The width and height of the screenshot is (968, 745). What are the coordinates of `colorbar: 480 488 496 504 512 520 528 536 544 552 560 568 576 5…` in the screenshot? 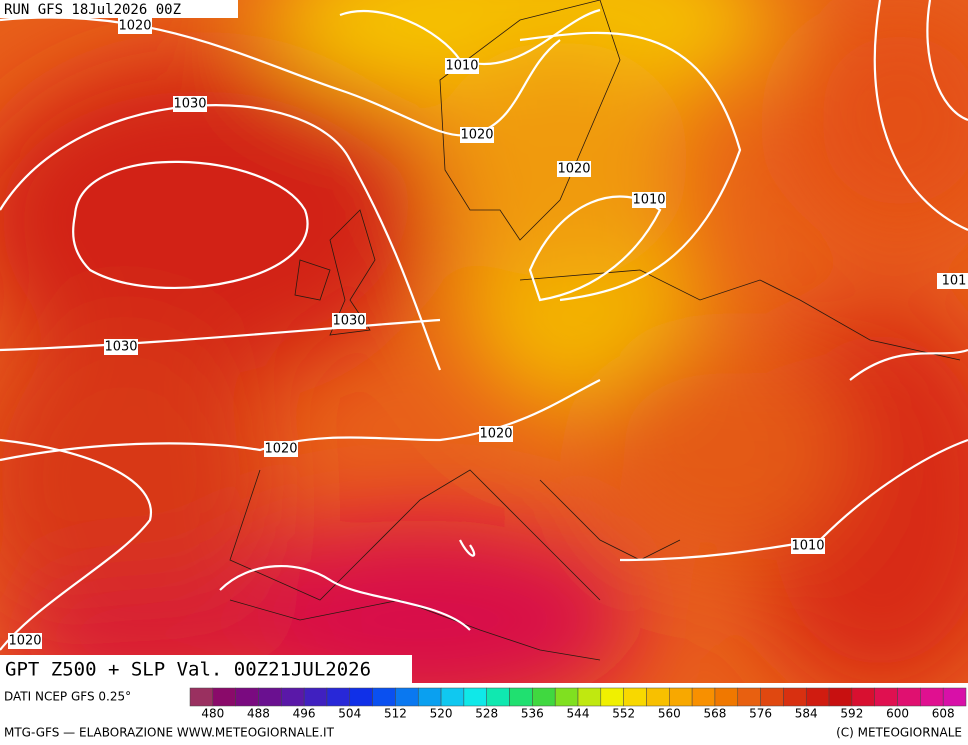 It's located at (578, 704).